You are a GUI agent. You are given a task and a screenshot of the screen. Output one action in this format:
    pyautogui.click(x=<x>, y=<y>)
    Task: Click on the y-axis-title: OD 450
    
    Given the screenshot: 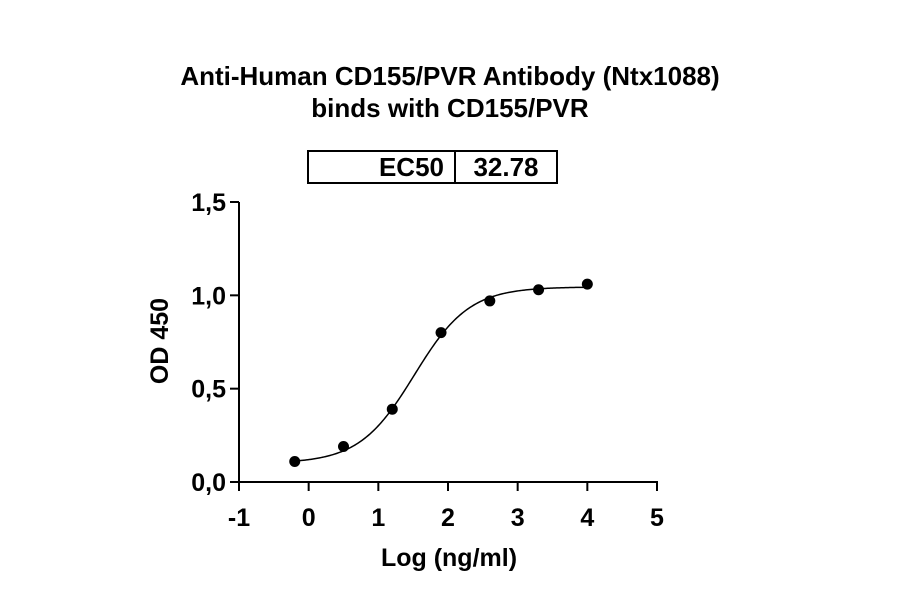 What is the action you would take?
    pyautogui.click(x=160, y=341)
    